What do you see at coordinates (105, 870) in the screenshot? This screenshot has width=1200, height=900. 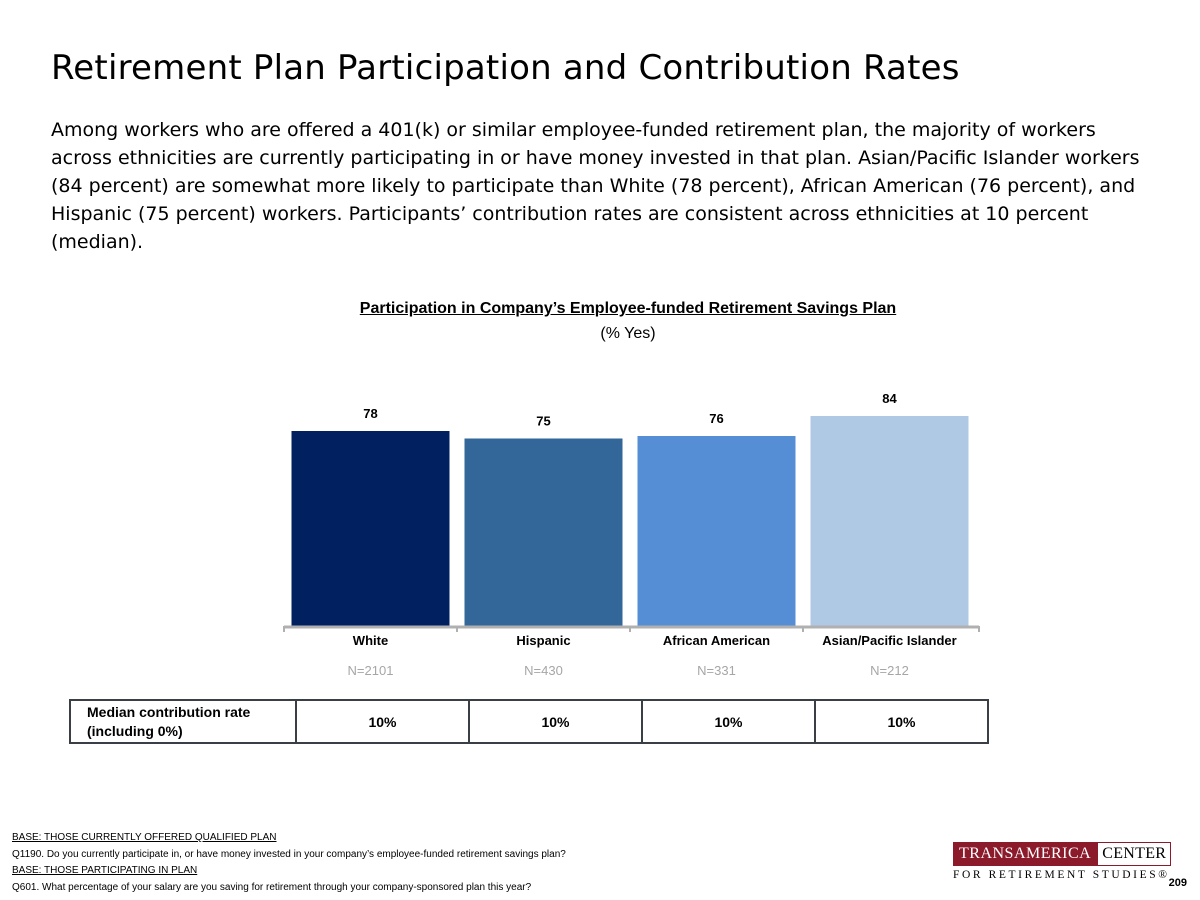 I see `footnote-base-participating: BASE: THOSE PARTICIPATING IN PLAN` at bounding box center [105, 870].